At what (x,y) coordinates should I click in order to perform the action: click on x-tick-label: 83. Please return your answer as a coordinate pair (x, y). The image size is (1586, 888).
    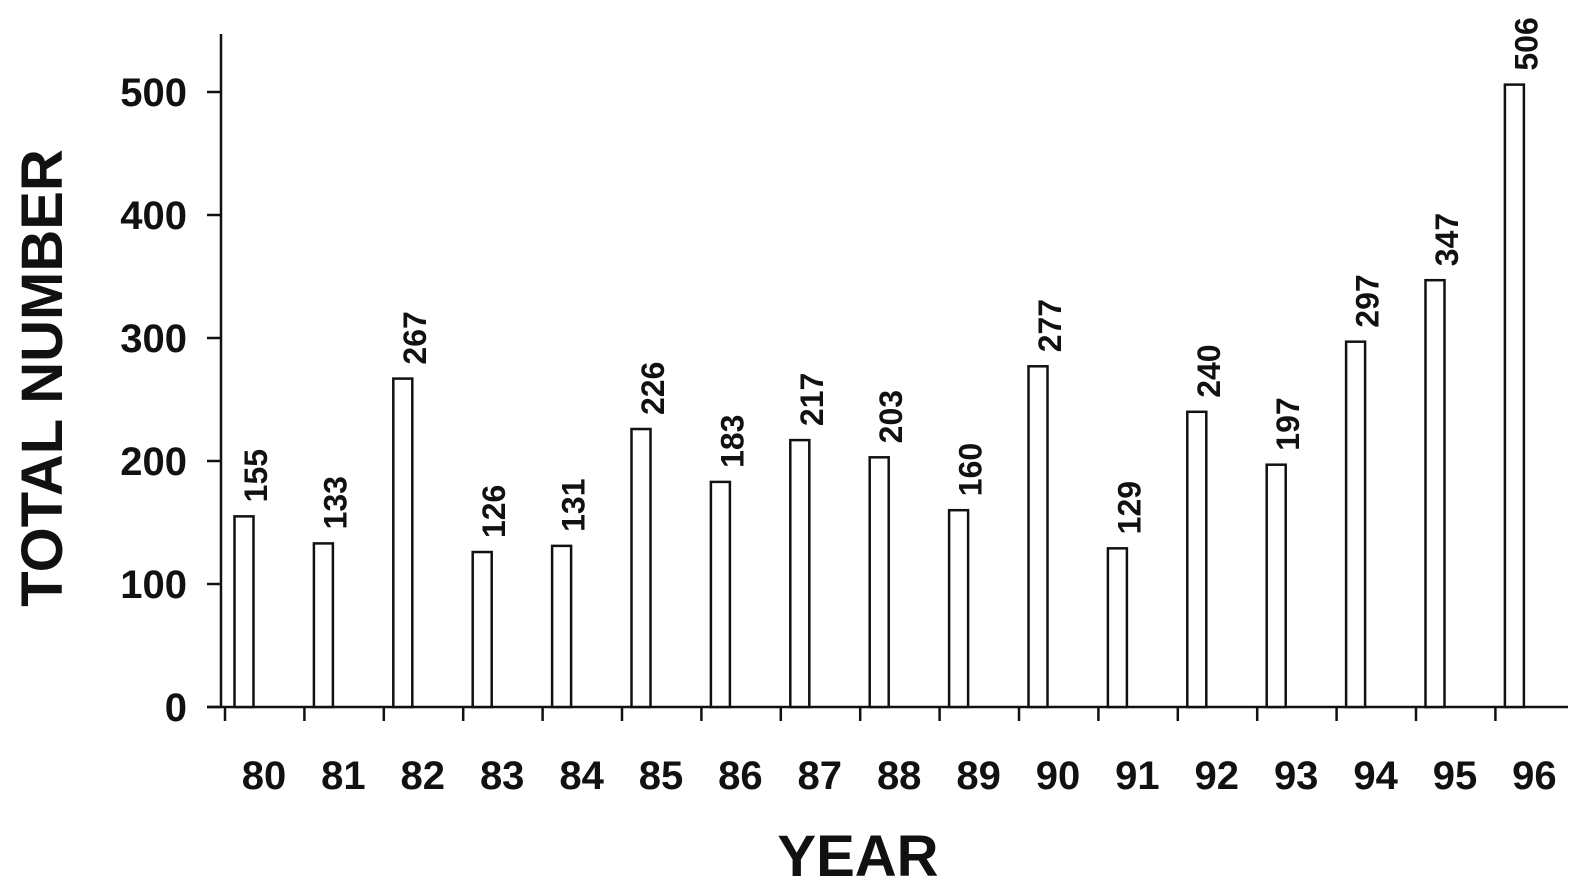
    Looking at the image, I should click on (502, 776).